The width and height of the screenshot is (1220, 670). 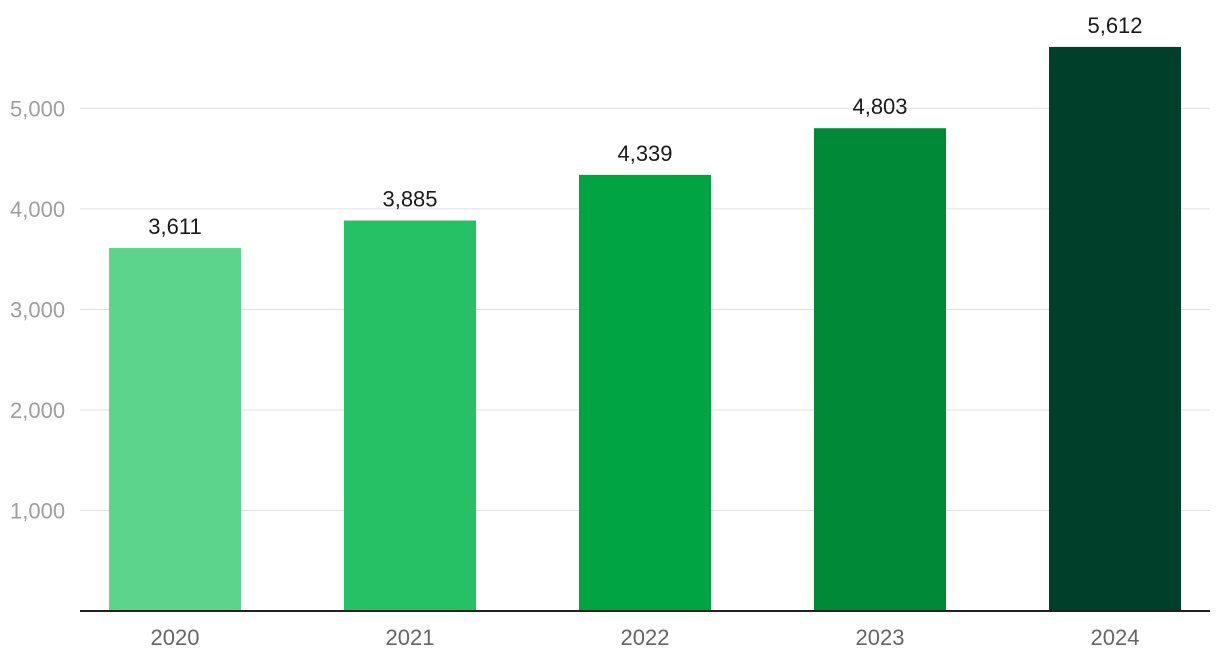 What do you see at coordinates (1115, 329) in the screenshot?
I see `bar-2024` at bounding box center [1115, 329].